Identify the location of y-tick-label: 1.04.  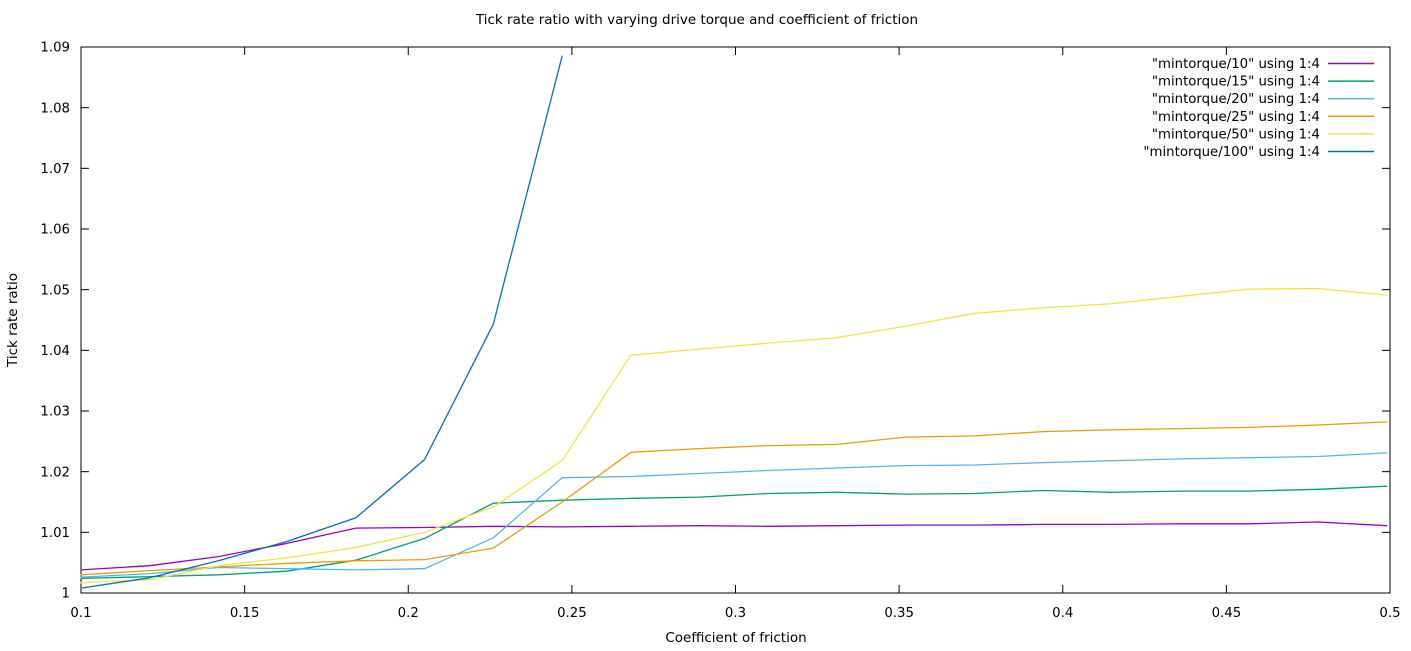
(55, 351).